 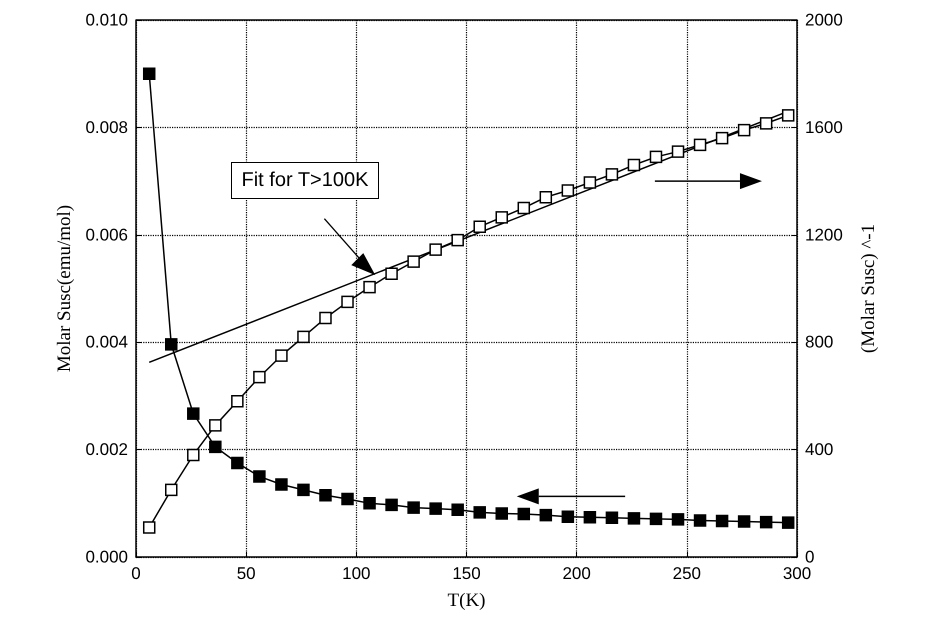 I want to click on x-tick-label: 50, so click(x=246, y=573).